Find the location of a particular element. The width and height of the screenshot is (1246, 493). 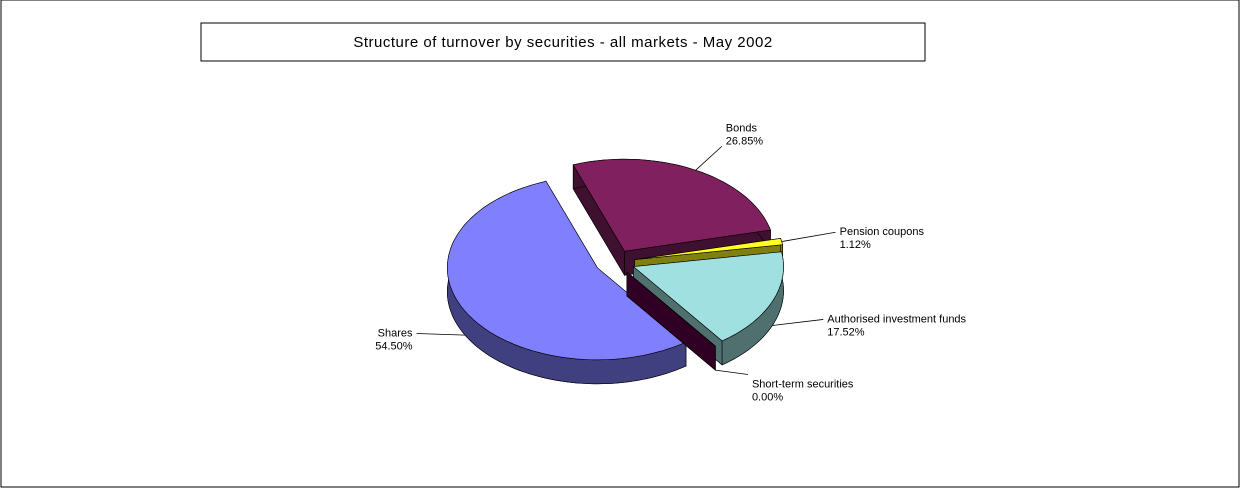

slice-value-label: 54.50% is located at coordinates (394, 346).